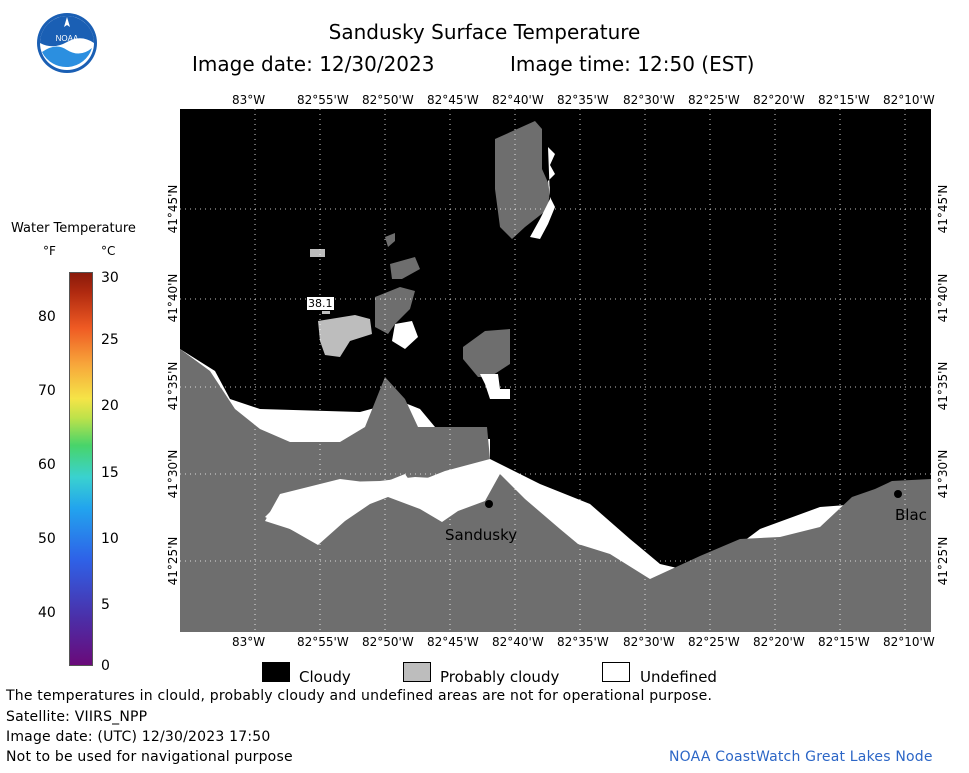 The height and width of the screenshot is (773, 969). Describe the element at coordinates (649, 100) in the screenshot. I see `longitude-label-top: 82°30'W` at that location.